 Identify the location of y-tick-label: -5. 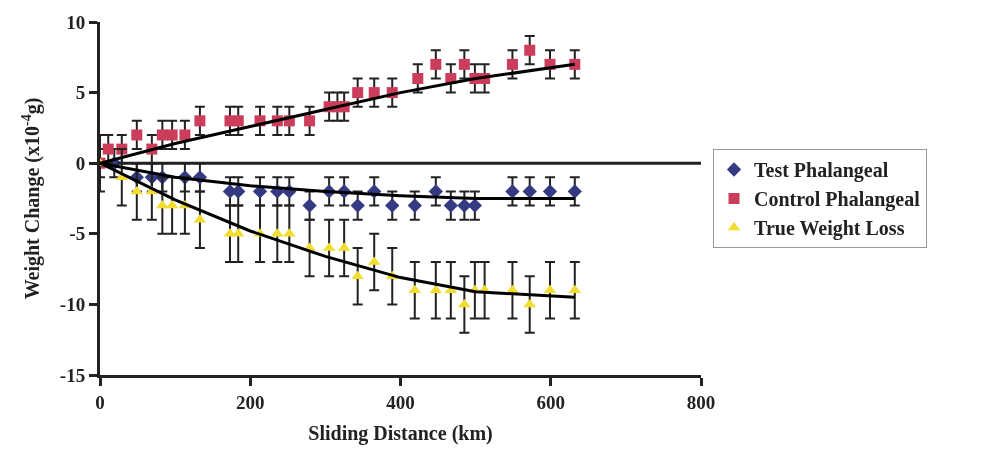
(77, 234).